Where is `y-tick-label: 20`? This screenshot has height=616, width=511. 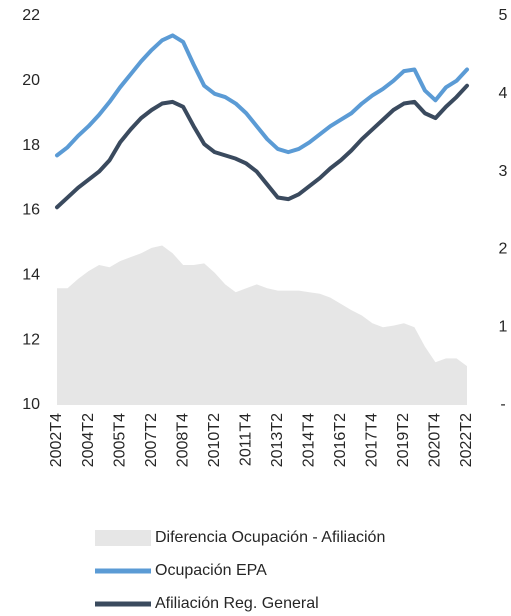 y-tick-label: 20 is located at coordinates (31, 80).